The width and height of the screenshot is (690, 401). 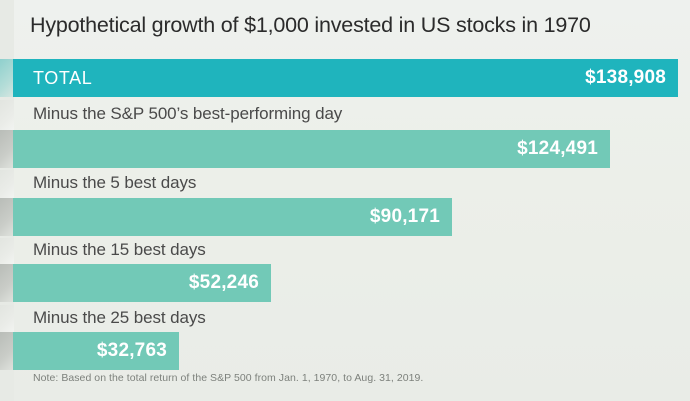 I want to click on bar-minus-25-best-days: $32,763, so click(x=96, y=351).